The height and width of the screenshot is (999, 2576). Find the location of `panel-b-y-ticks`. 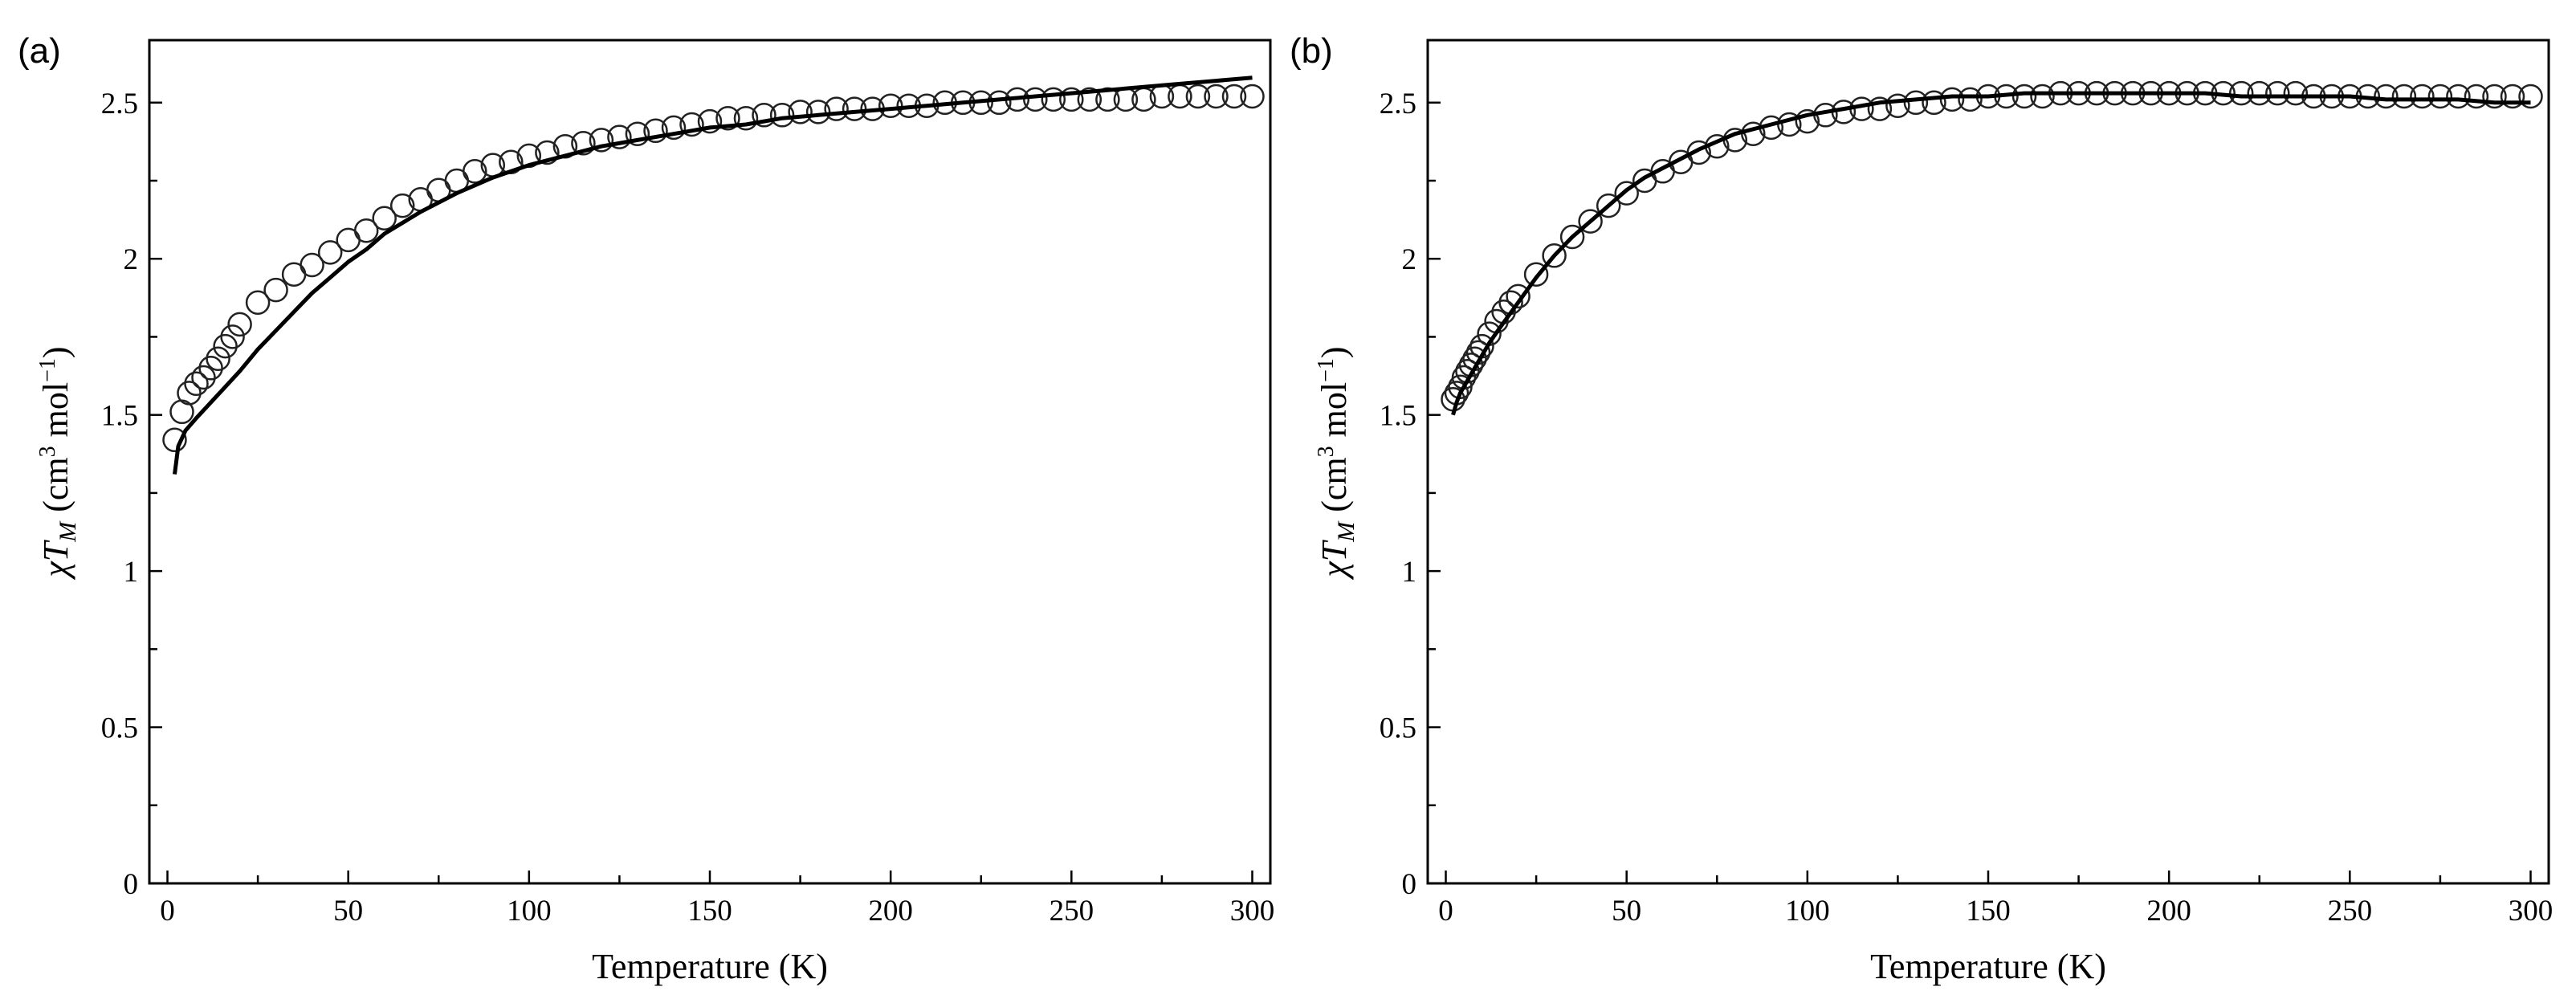

panel-b-y-ticks is located at coordinates (1434, 493).